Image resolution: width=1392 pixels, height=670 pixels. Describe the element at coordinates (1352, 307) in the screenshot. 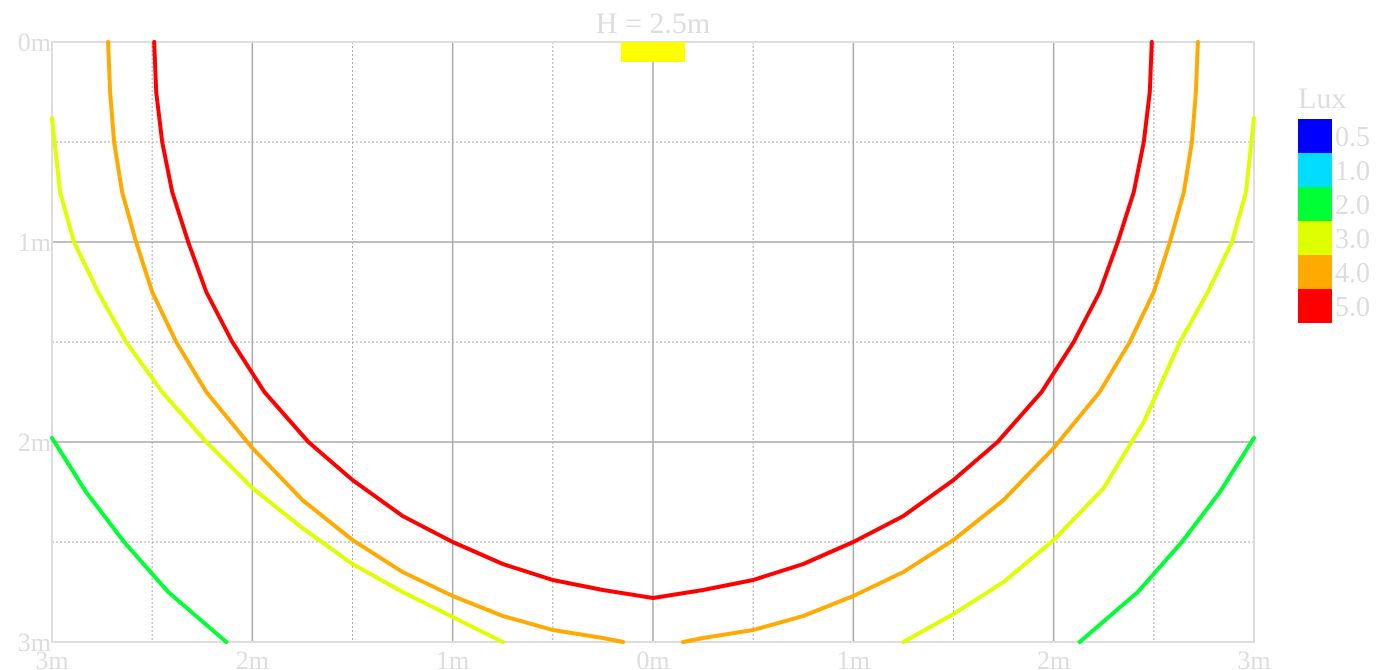

I see `legend-label-5-0: 5.0` at that location.